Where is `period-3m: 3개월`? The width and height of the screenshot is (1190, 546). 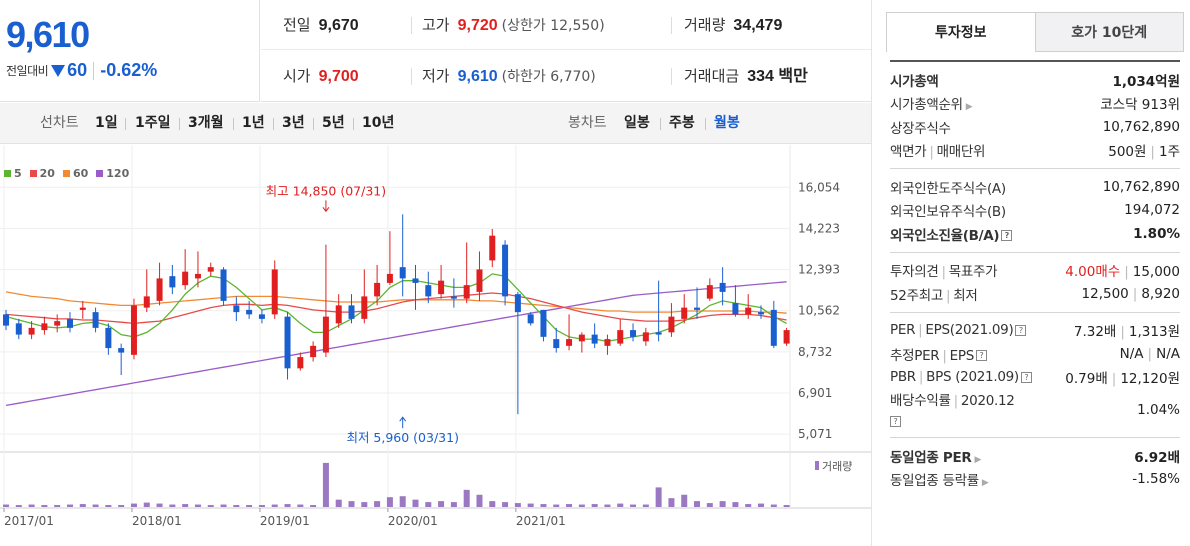
period-3m: 3개월 is located at coordinates (206, 123).